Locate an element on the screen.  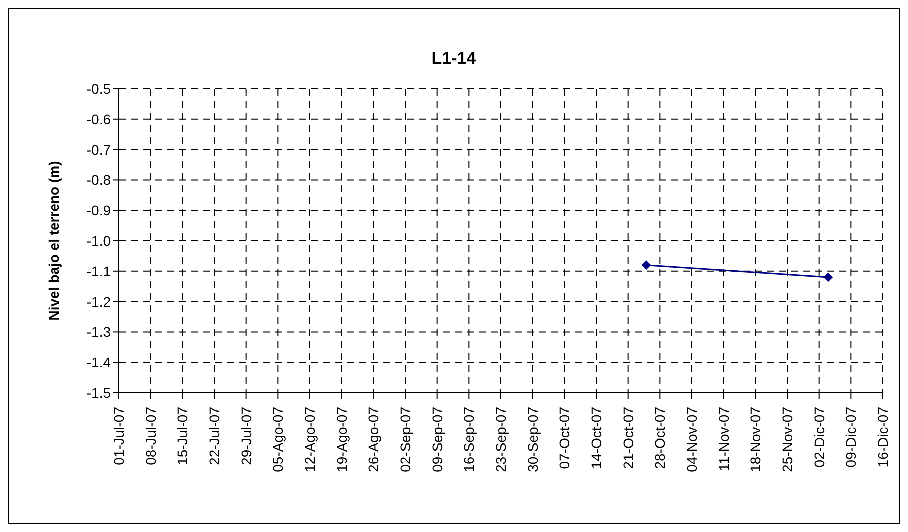
x-tick-label: 30-Sep-07 is located at coordinates (532, 439).